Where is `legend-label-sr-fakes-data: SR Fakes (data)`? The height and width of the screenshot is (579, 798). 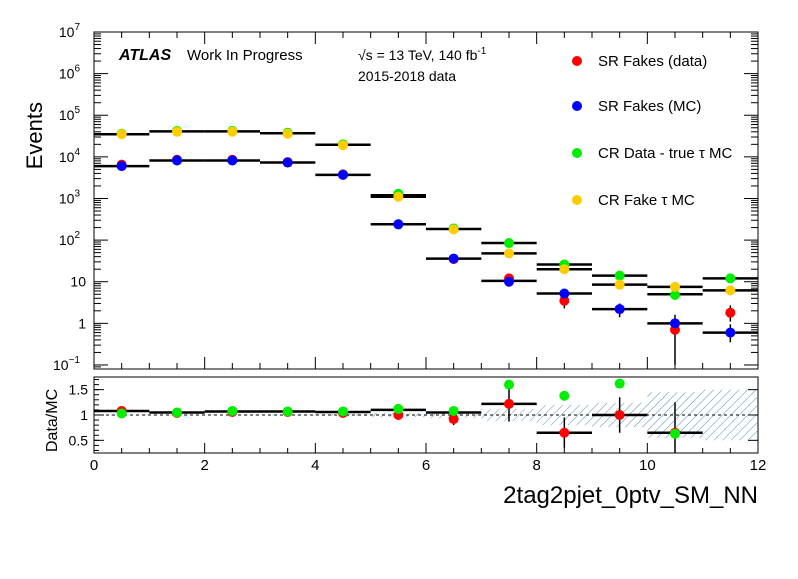
legend-label-sr-fakes-data: SR Fakes (data) is located at coordinates (652, 61).